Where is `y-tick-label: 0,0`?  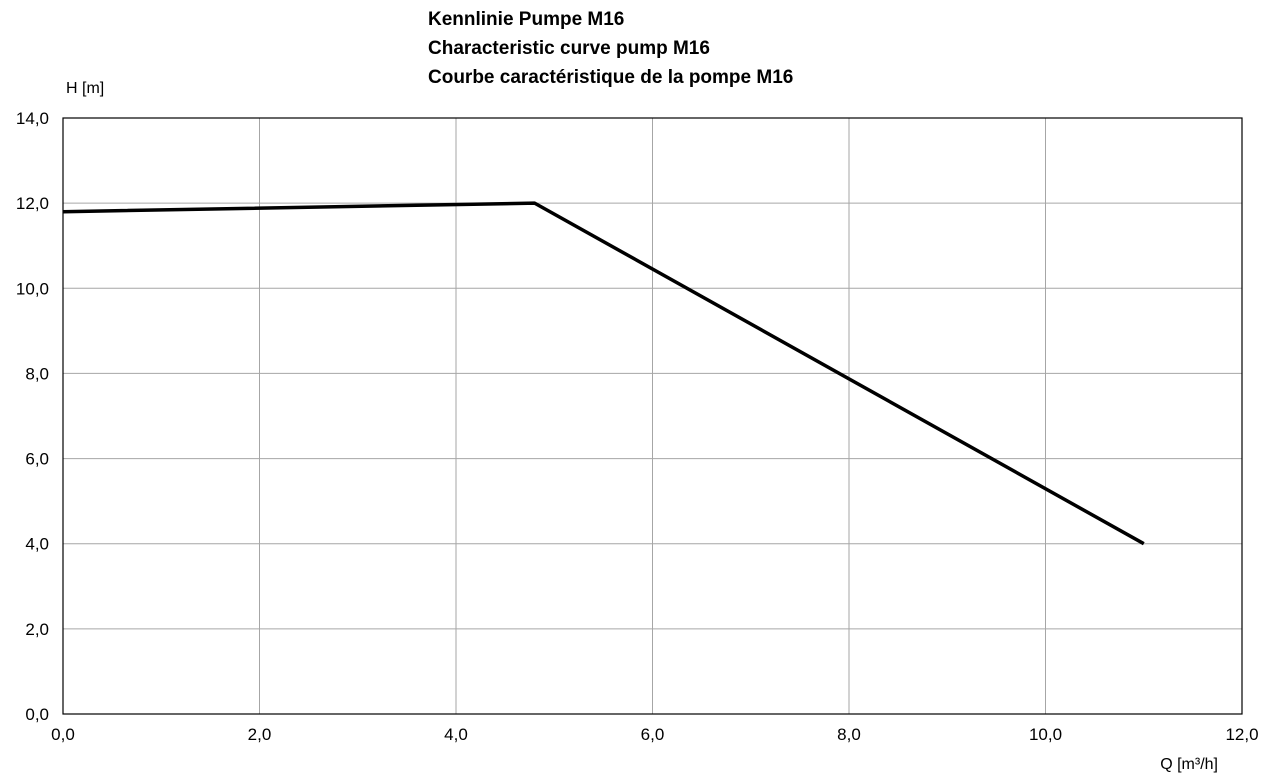 y-tick-label: 0,0 is located at coordinates (37, 714).